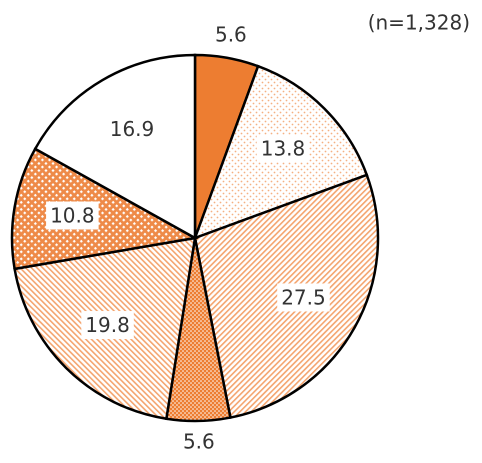  What do you see at coordinates (132, 129) in the screenshot?
I see `data-label: 16.9` at bounding box center [132, 129].